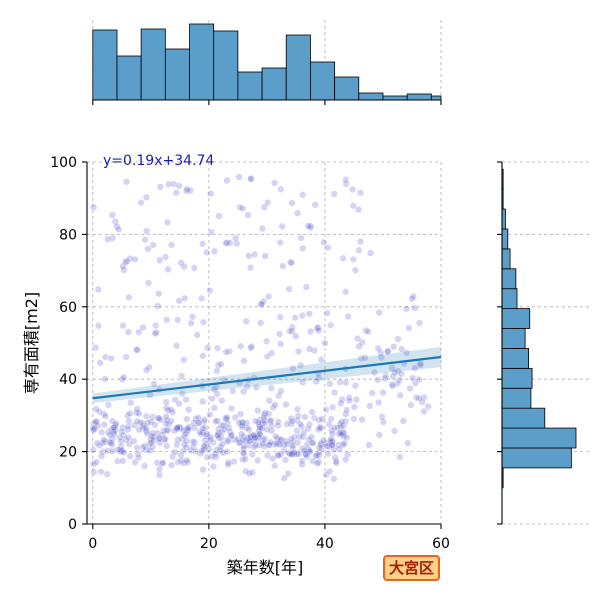 The image size is (600, 600). What do you see at coordinates (68, 380) in the screenshot?
I see `y-tick-label: 40` at bounding box center [68, 380].